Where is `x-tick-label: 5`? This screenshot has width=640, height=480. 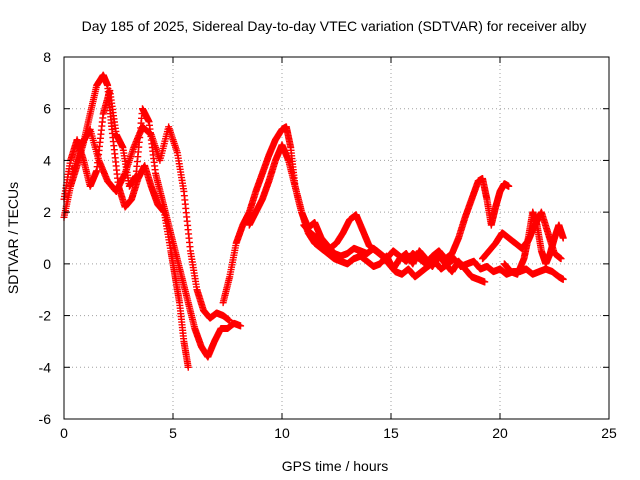
x-tick-label: 5 is located at coordinates (173, 433).